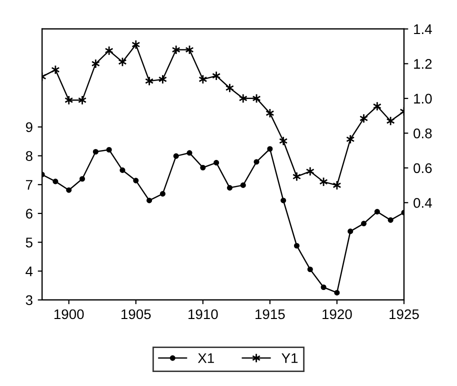  What do you see at coordinates (337, 314) in the screenshot?
I see `x-tick-label: 1920` at bounding box center [337, 314].